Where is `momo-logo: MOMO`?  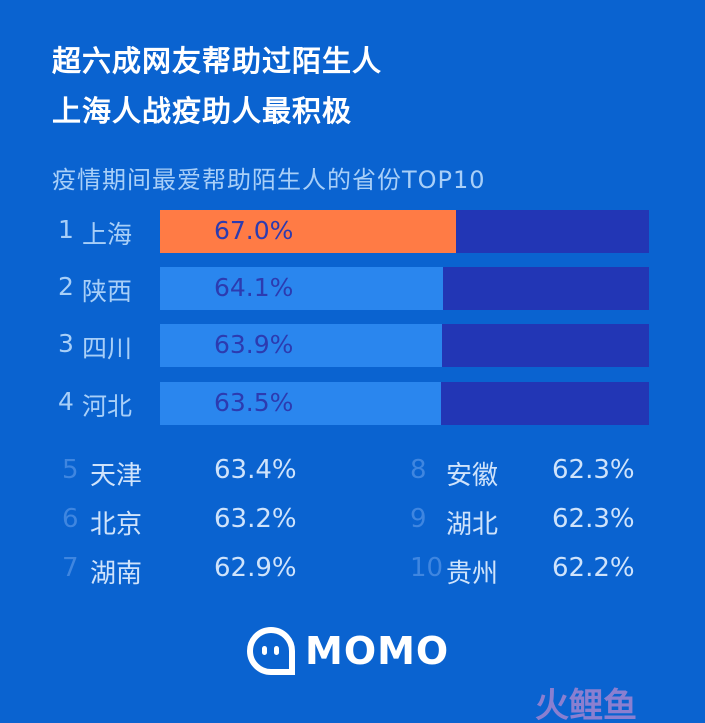 momo-logo: MOMO is located at coordinates (347, 651).